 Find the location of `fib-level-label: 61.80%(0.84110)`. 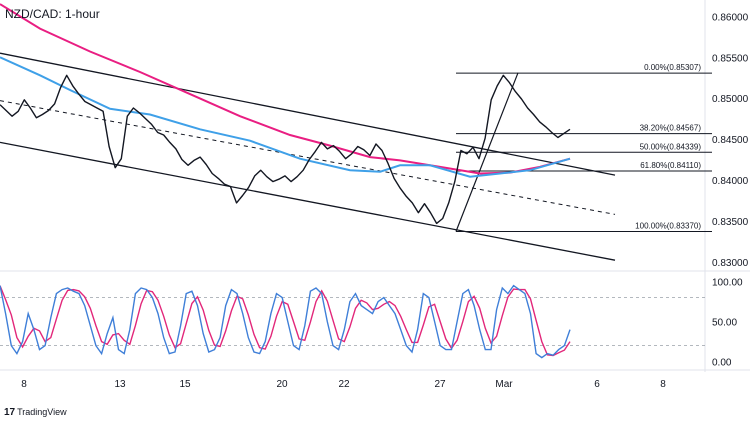

fib-level-label: 61.80%(0.84110) is located at coordinates (670, 165).